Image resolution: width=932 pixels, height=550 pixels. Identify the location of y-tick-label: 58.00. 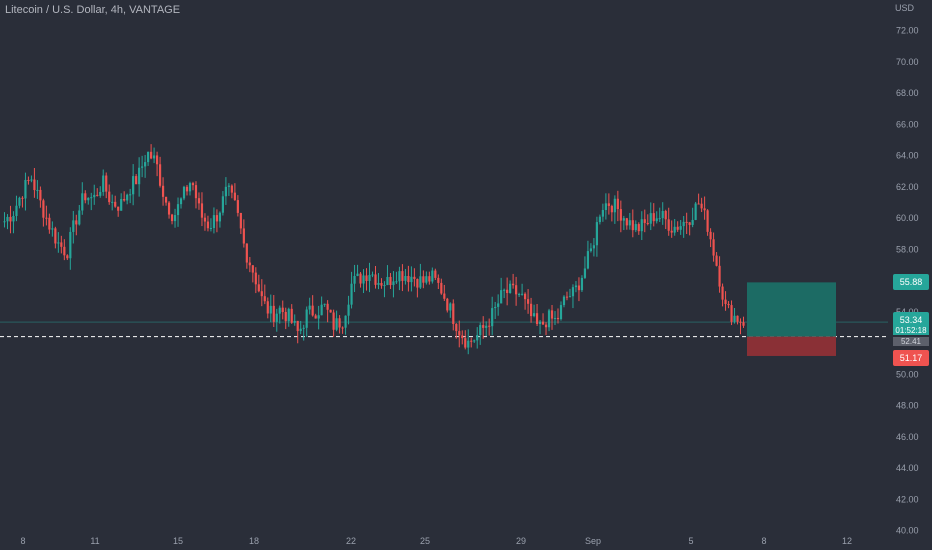
(907, 249).